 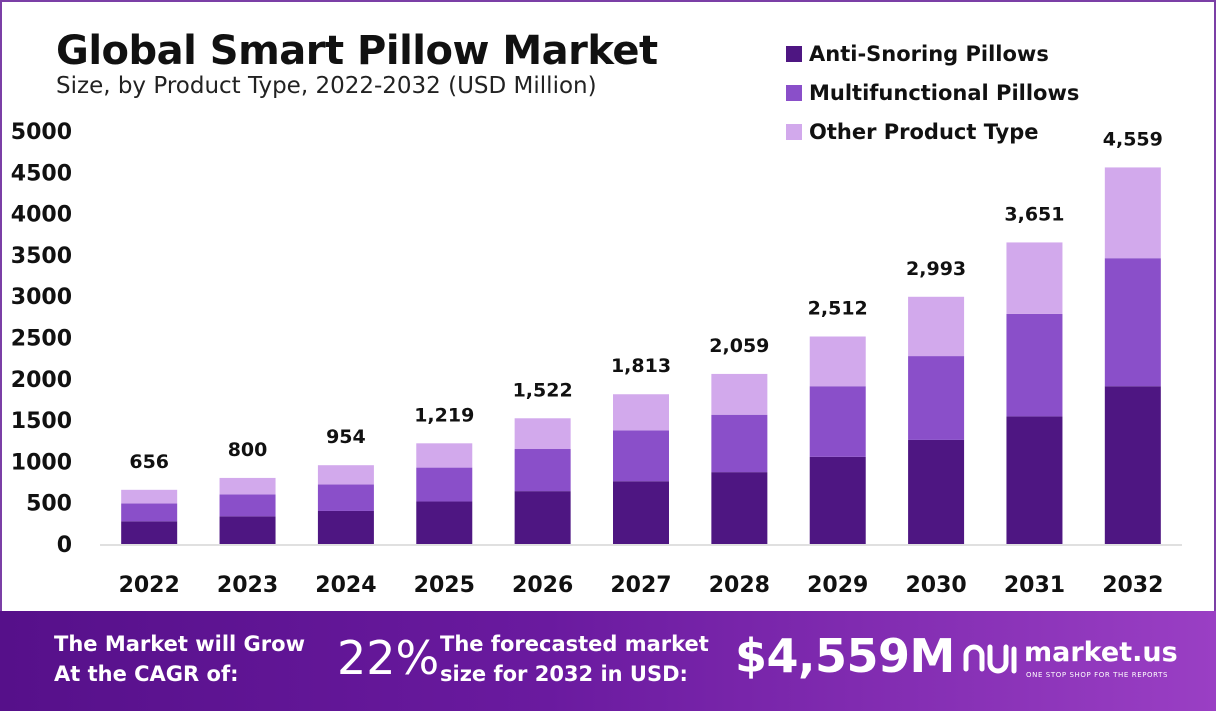 I want to click on legend-swatch-other, so click(x=794, y=131).